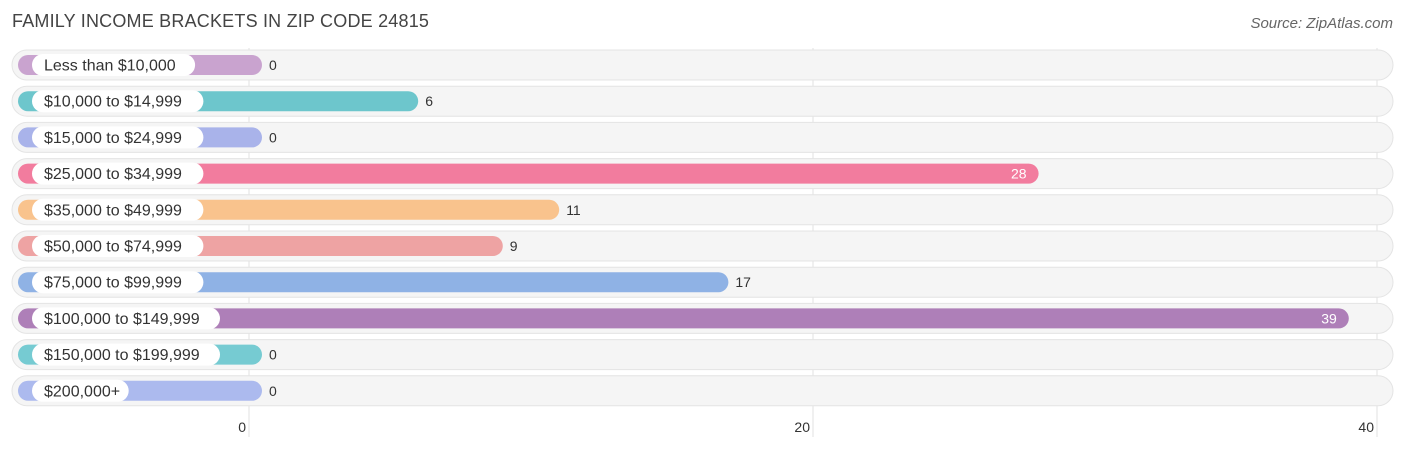 The width and height of the screenshot is (1406, 450). I want to click on value-label: 28, so click(1019, 174).